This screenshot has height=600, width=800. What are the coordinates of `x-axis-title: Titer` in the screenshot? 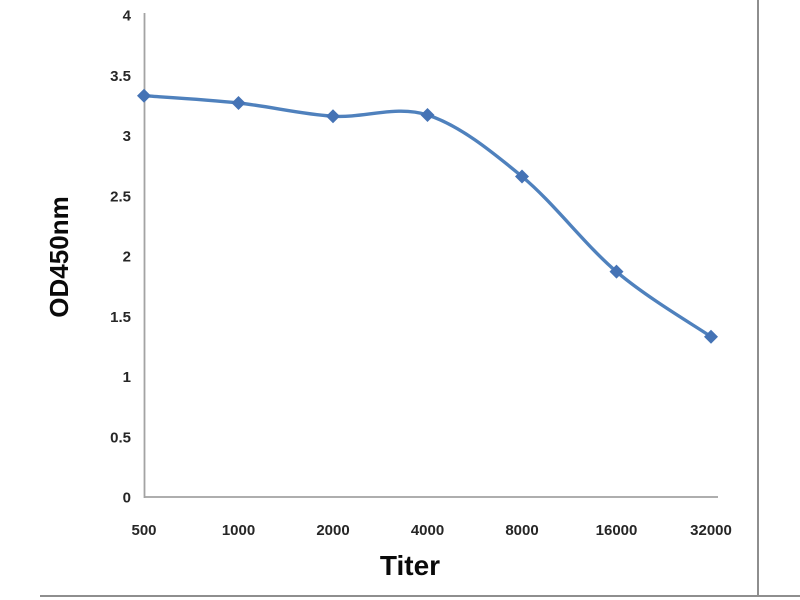 It's located at (410, 565).